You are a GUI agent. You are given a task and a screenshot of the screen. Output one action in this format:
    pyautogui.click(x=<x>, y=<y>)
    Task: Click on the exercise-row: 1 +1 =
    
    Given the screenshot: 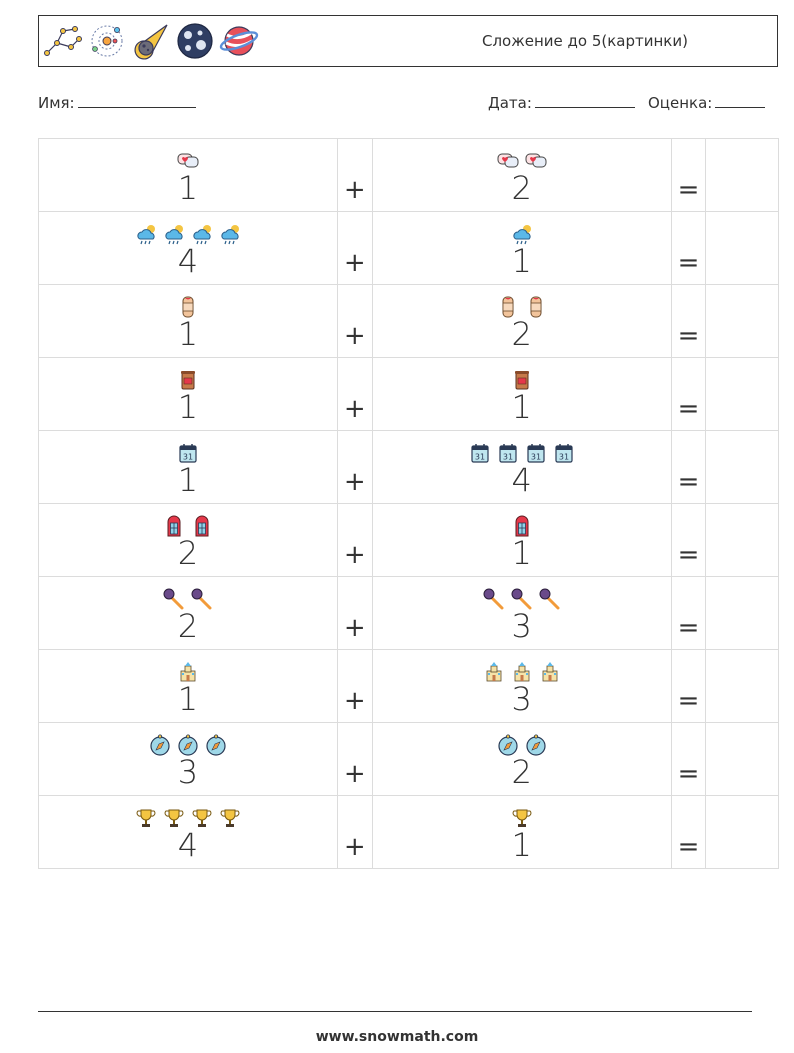 What is the action you would take?
    pyautogui.click(x=408, y=394)
    